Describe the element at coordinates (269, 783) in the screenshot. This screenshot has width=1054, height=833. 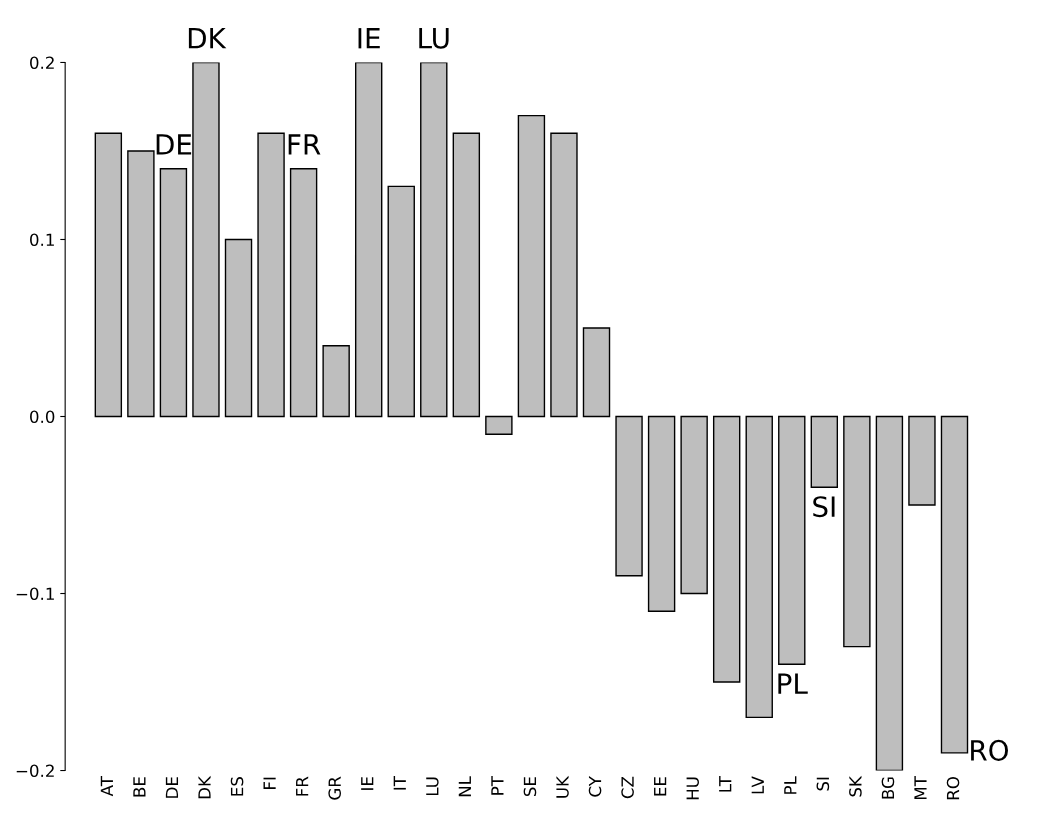
I see `x-tick-label: FI` at that location.